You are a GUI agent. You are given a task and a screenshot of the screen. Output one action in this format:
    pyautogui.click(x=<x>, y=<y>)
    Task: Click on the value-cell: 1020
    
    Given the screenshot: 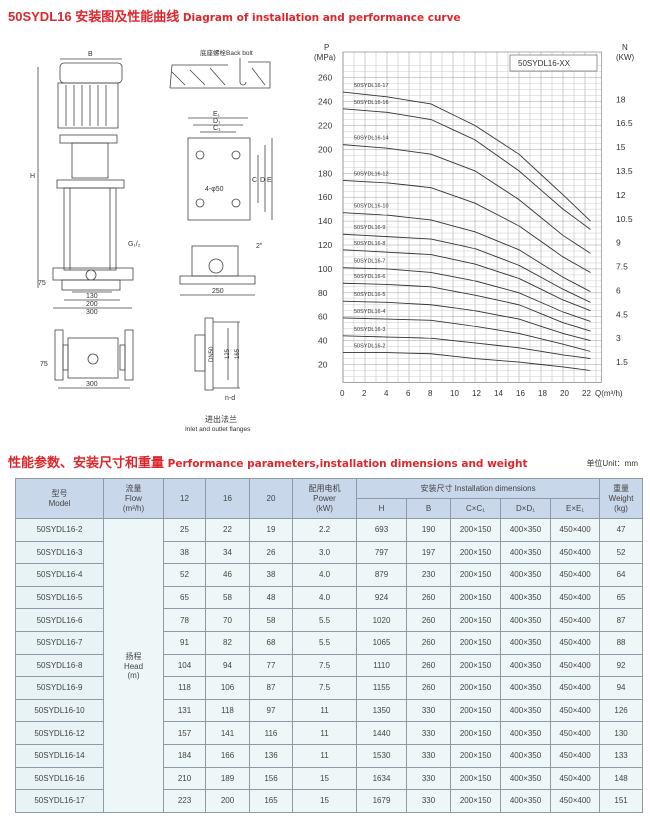 What is the action you would take?
    pyautogui.click(x=381, y=620)
    